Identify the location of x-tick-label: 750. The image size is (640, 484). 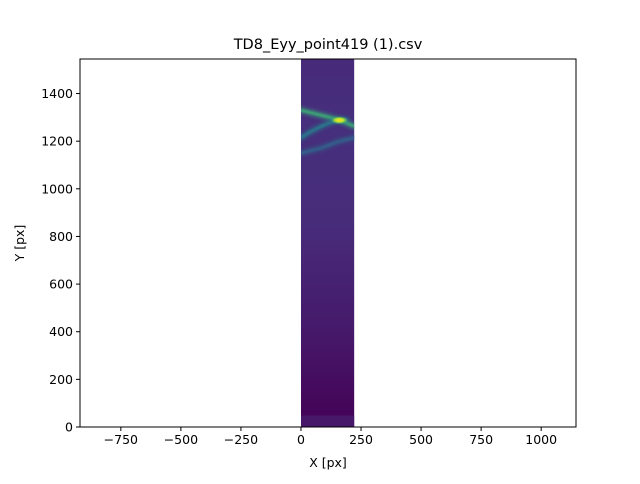
(481, 439).